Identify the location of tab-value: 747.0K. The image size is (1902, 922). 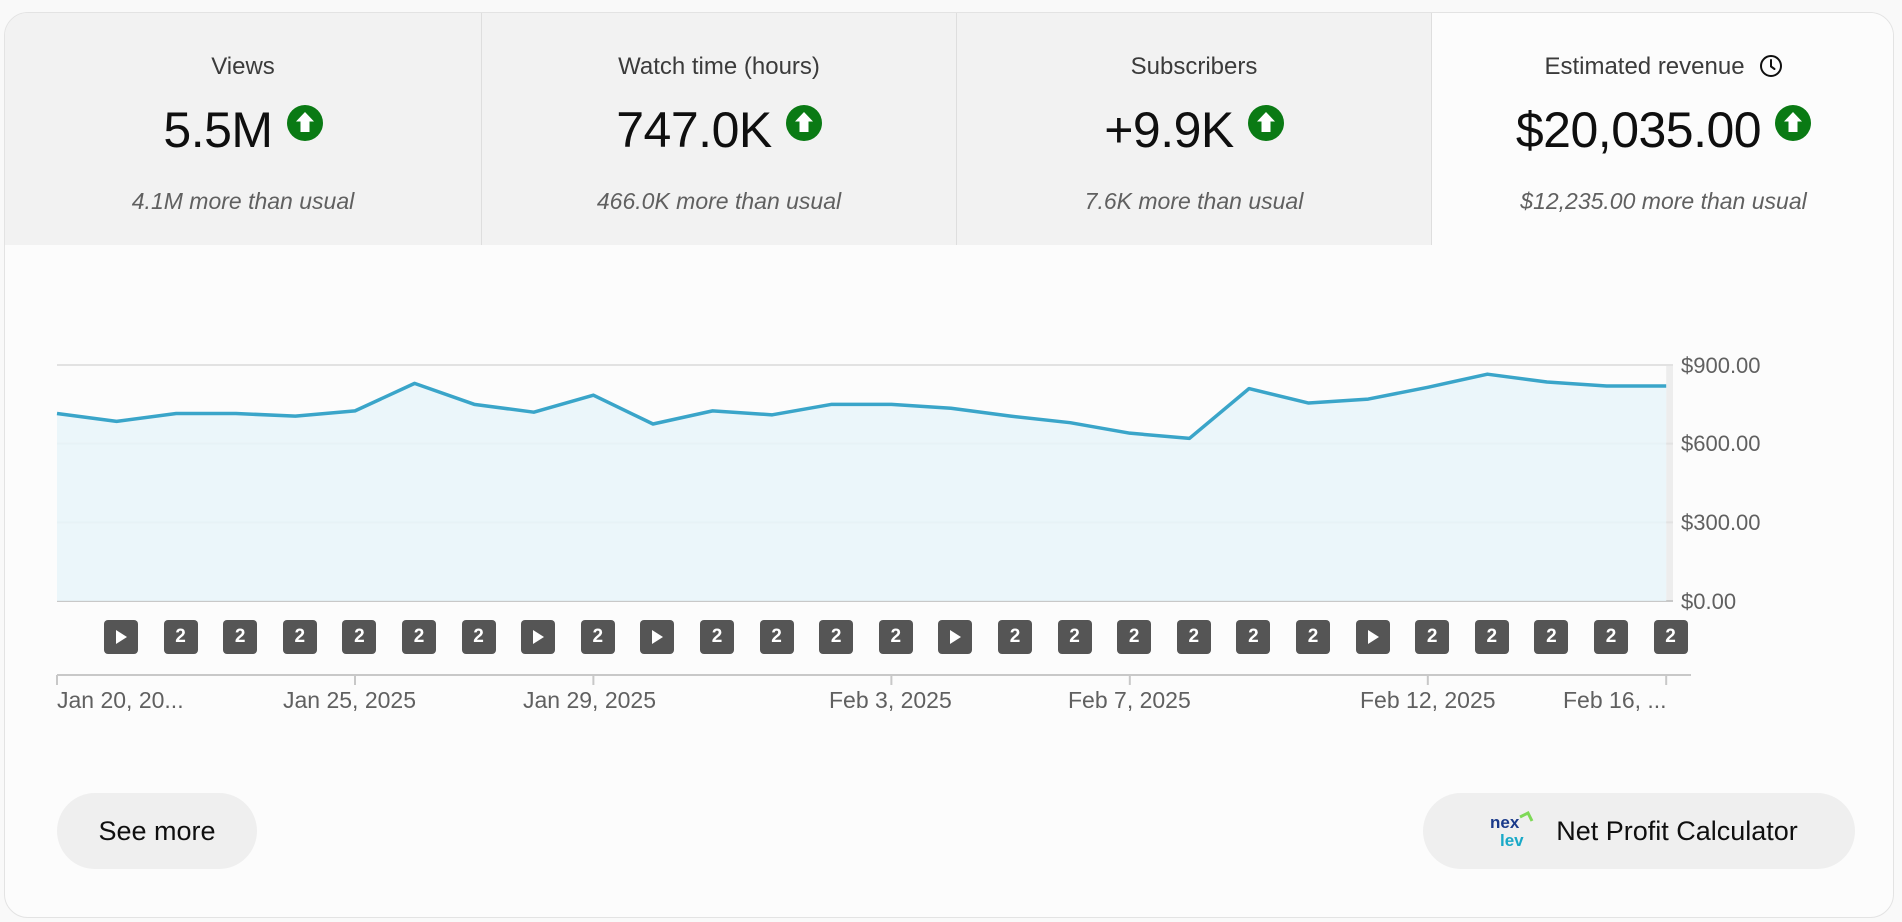
(719, 130).